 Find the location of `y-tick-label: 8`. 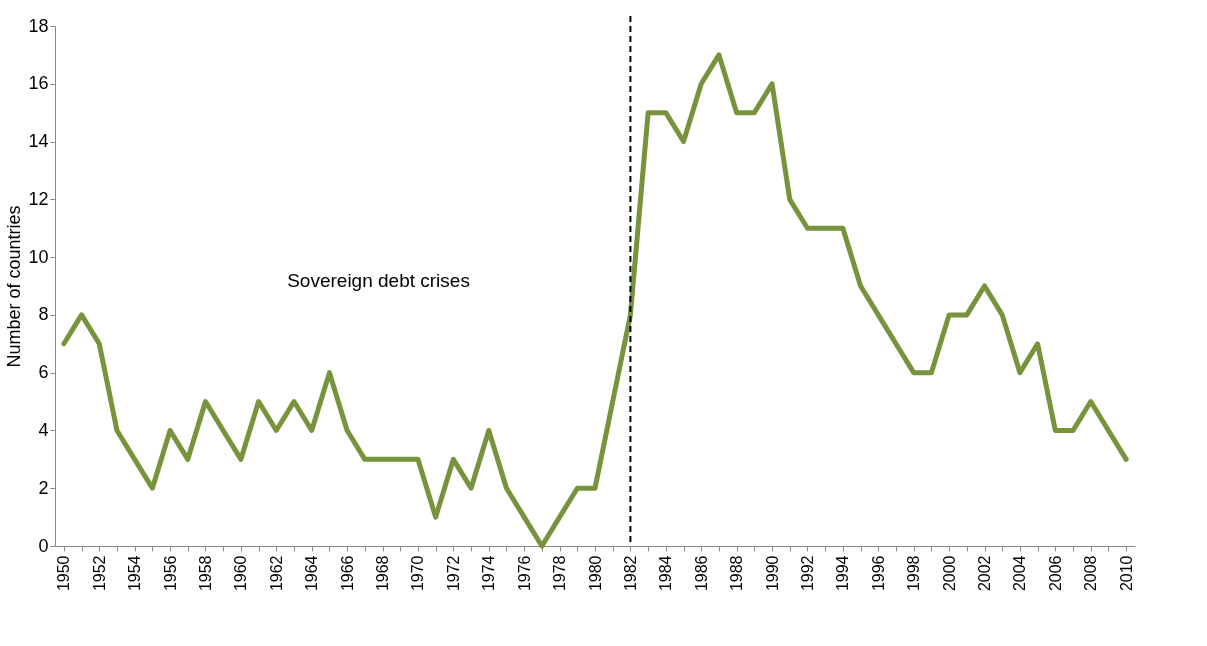

y-tick-label: 8 is located at coordinates (43, 314).